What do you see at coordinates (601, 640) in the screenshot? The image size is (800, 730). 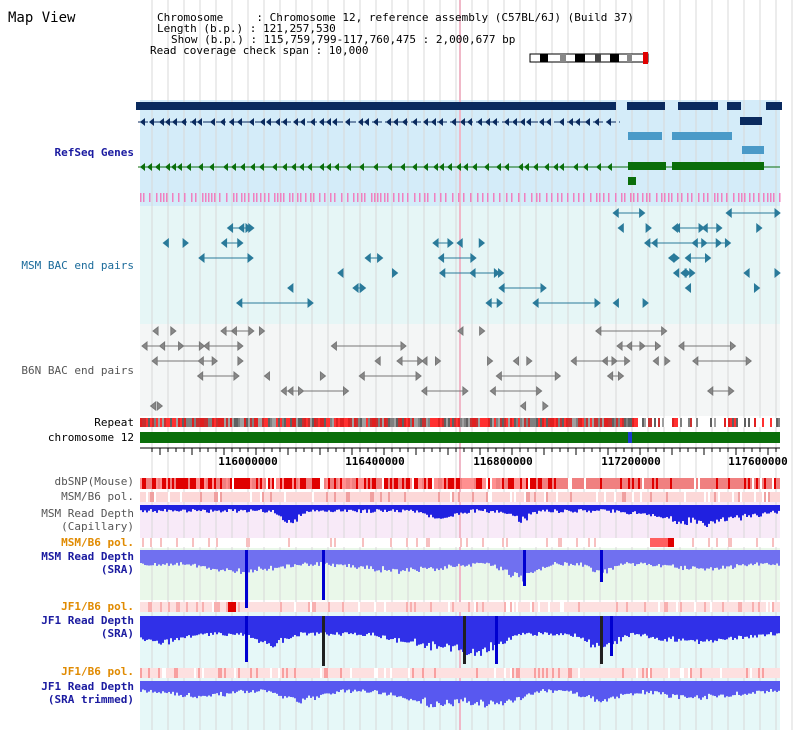 I see `depth-spike` at bounding box center [601, 640].